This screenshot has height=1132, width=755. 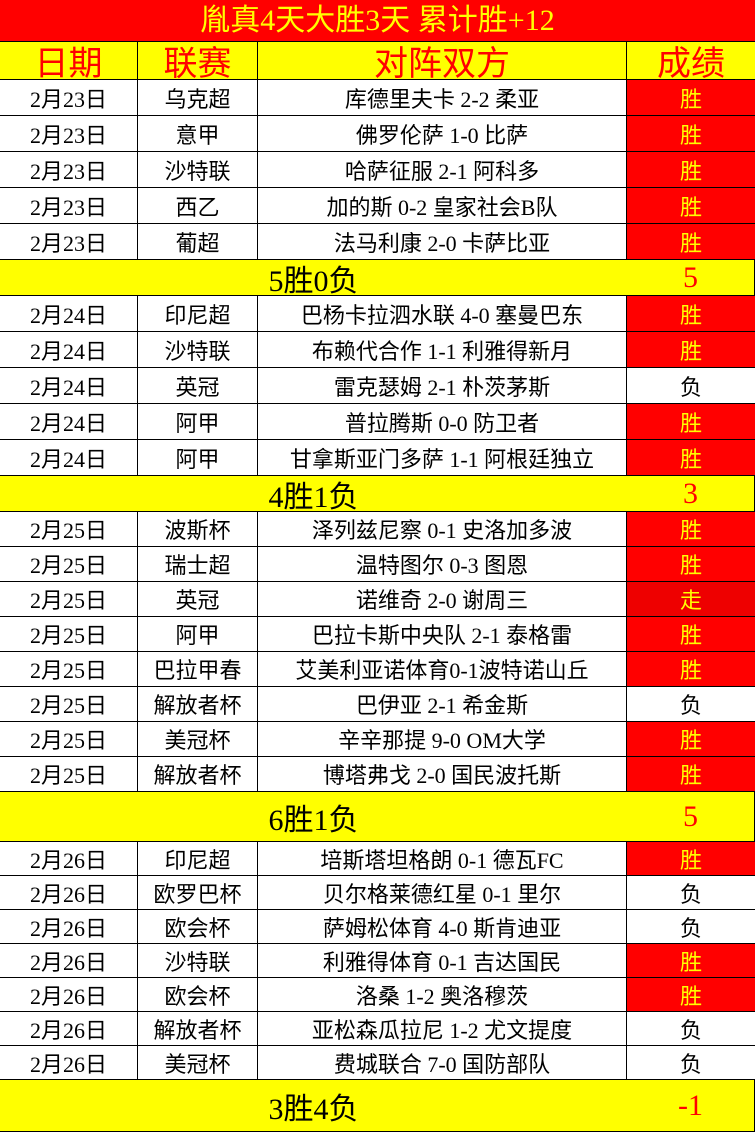 What do you see at coordinates (442, 739) in the screenshot?
I see `match-cell: 辛辛那提 9-0 OM大学` at bounding box center [442, 739].